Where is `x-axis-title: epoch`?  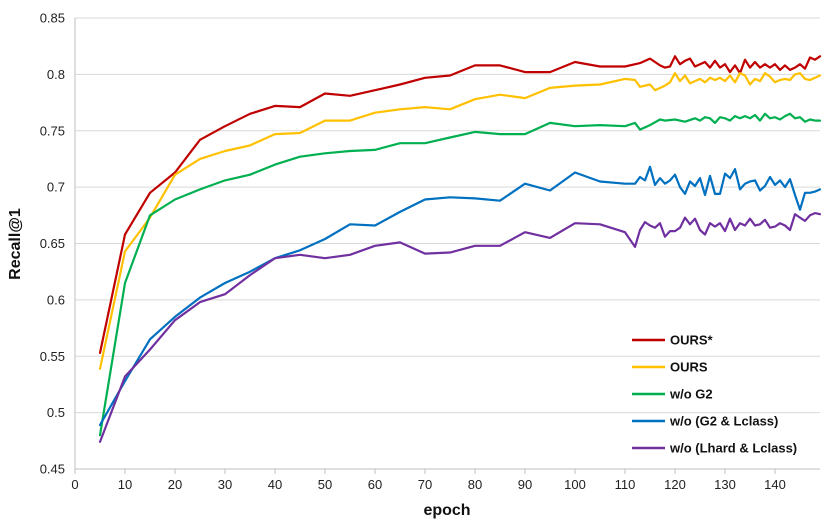
x-axis-title: epoch is located at coordinates (446, 510).